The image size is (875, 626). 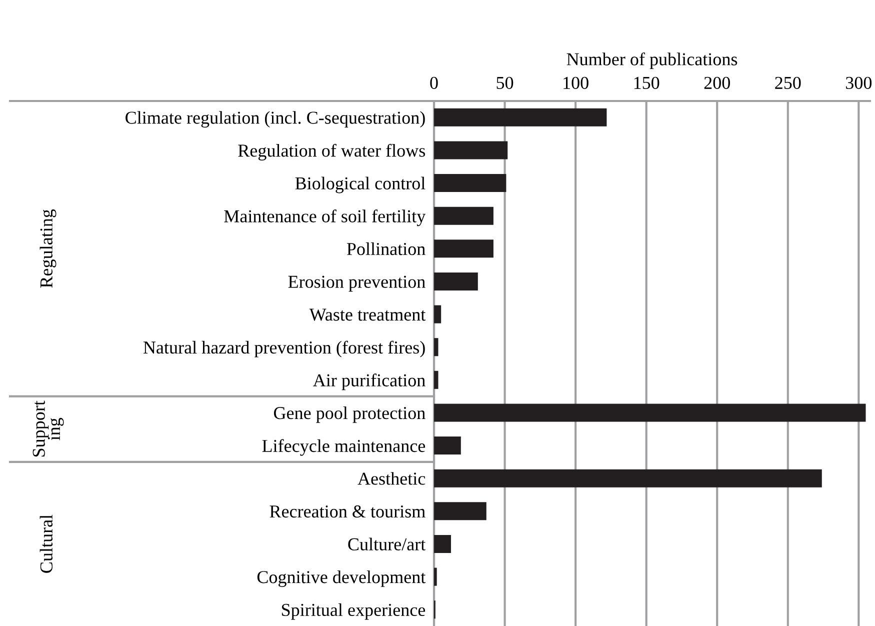 What do you see at coordinates (392, 478) in the screenshot?
I see `y-tick-label: Aesthetic` at bounding box center [392, 478].